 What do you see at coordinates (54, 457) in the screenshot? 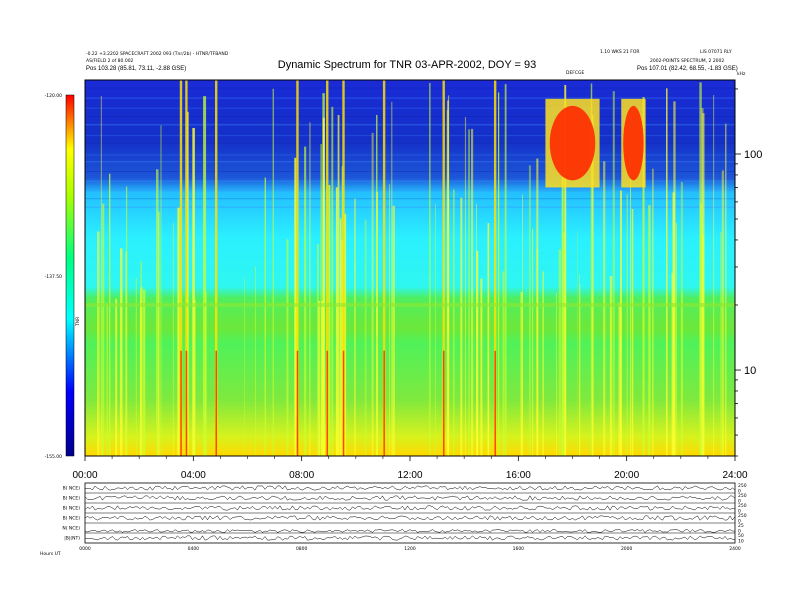
I see `colorbar-tick-min: -155.00` at bounding box center [54, 457].